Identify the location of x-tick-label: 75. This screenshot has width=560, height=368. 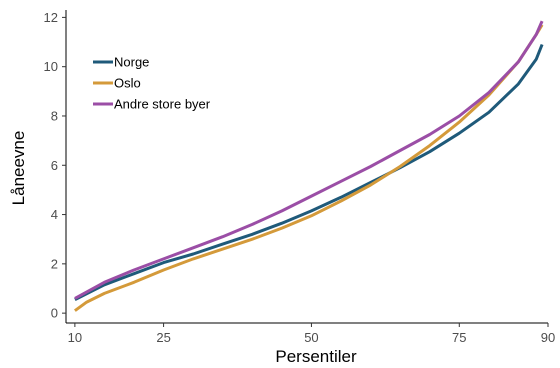
(459, 337).